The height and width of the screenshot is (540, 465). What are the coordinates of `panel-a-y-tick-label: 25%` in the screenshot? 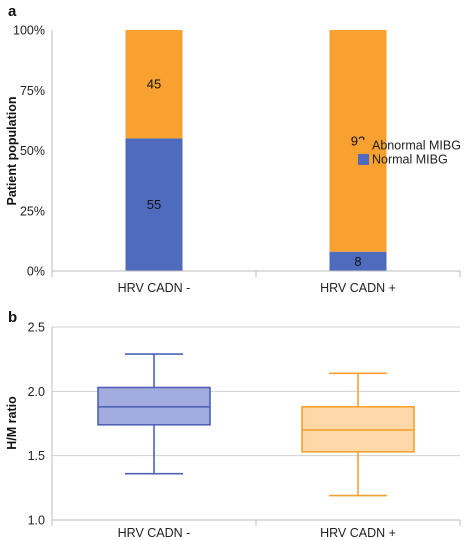 It's located at (32, 211).